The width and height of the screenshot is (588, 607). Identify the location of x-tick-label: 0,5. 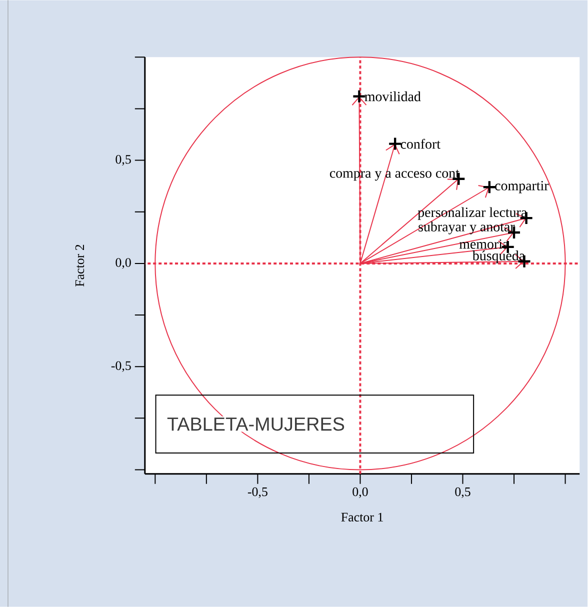
(463, 492).